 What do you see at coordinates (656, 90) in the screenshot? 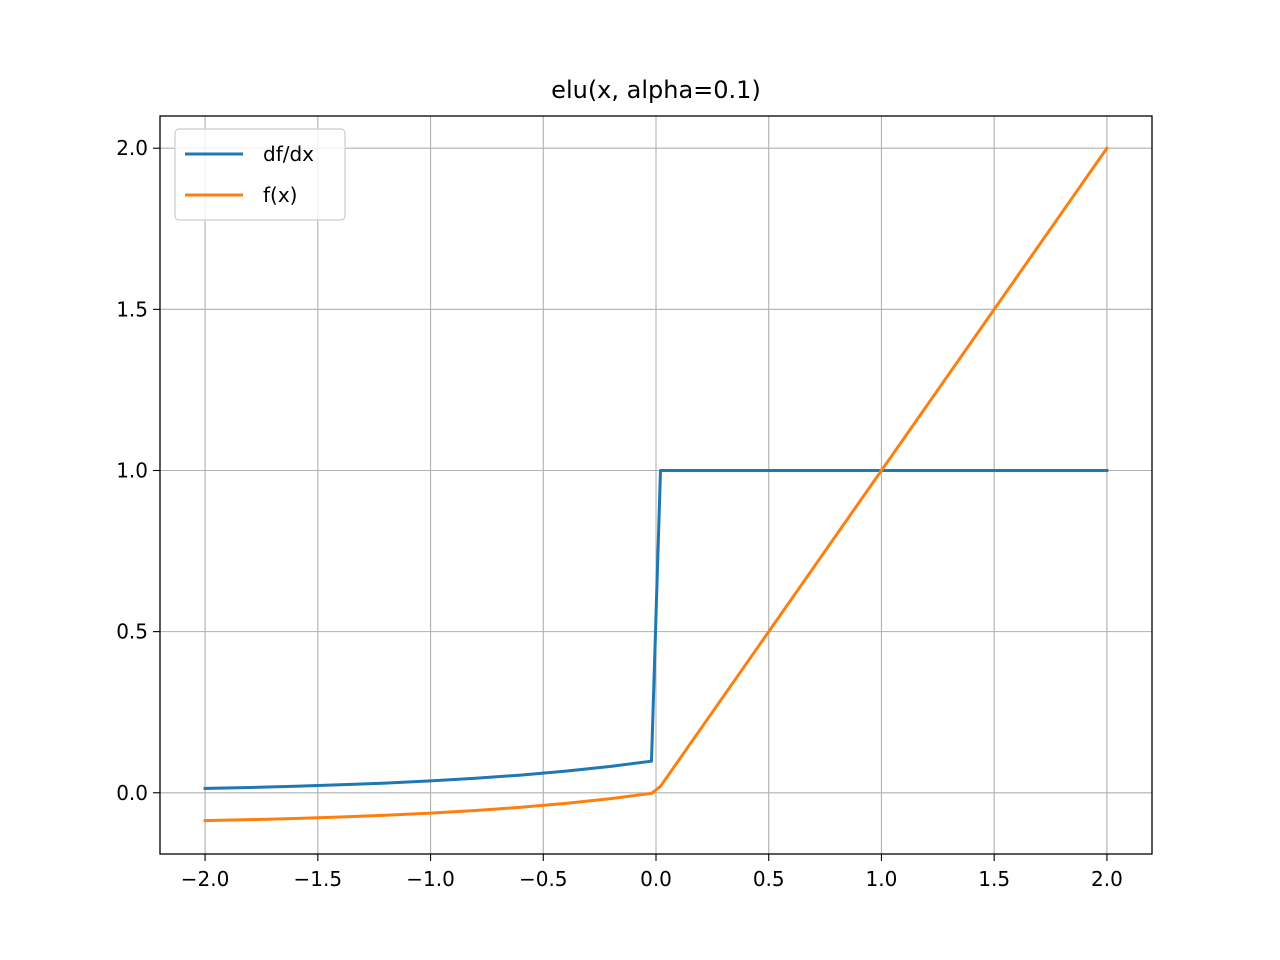
I see `chart-title: elu(x, alpha=0.1)` at bounding box center [656, 90].